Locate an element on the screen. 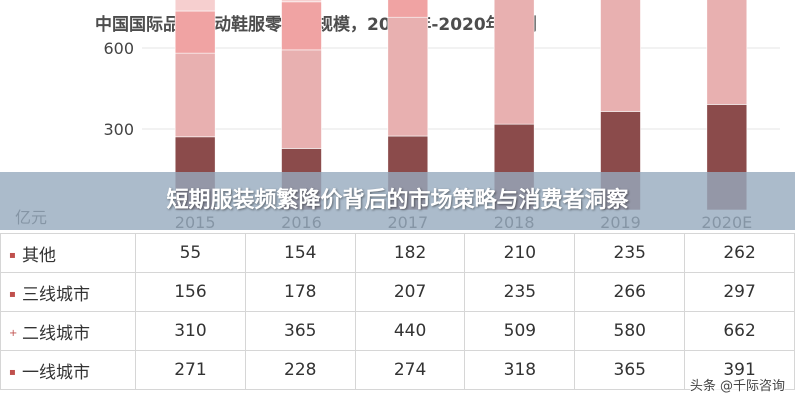 The image size is (795, 400). table-cell: 210 is located at coordinates (520, 253).